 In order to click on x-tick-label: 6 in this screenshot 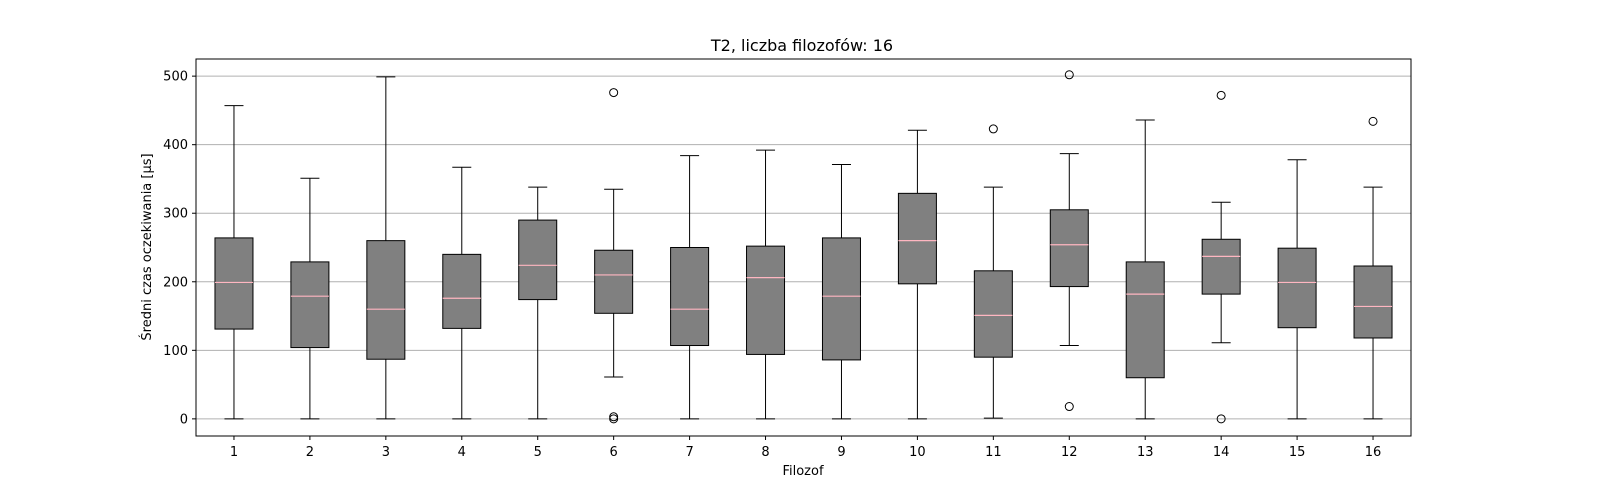, I will do `click(614, 452)`.